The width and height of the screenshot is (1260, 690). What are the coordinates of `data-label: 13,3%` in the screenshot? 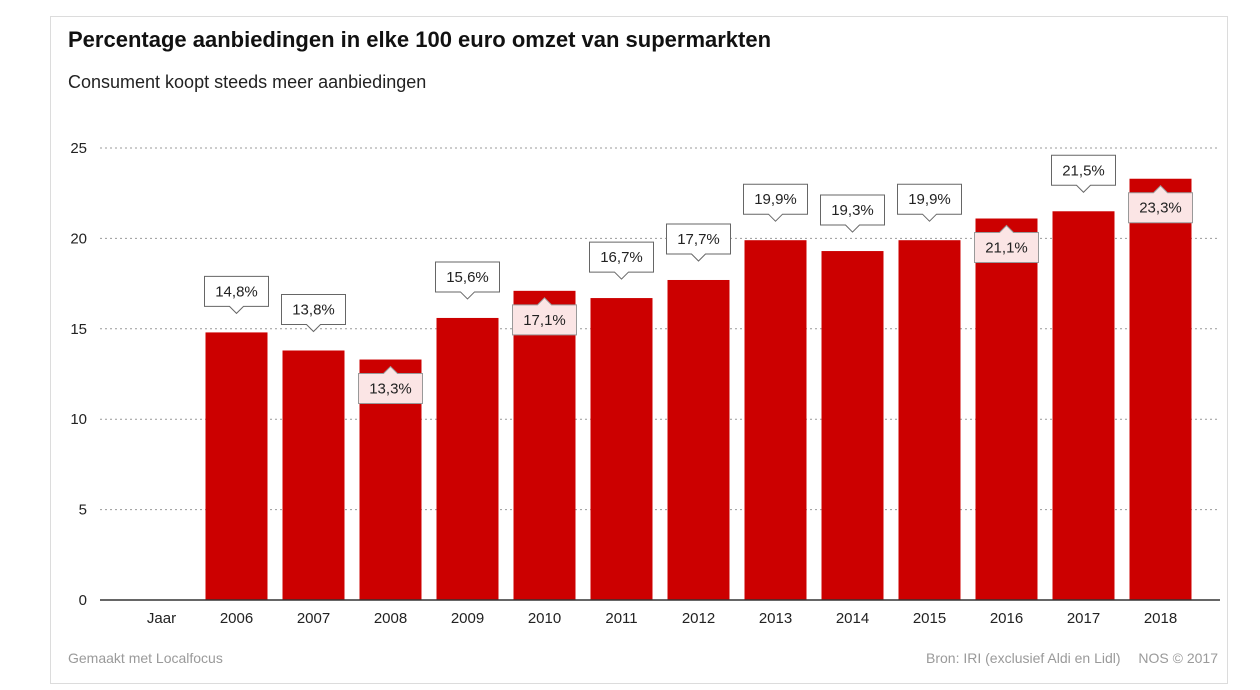 It's located at (390, 385).